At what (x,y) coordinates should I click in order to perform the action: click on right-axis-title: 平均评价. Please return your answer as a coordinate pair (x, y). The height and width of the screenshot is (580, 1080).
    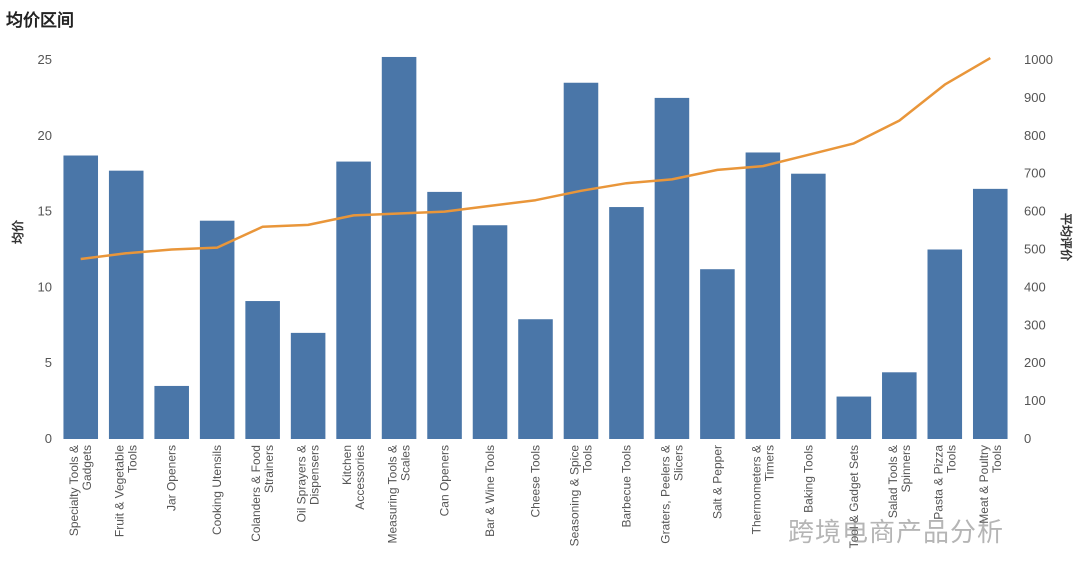
    Looking at the image, I should click on (1066, 237).